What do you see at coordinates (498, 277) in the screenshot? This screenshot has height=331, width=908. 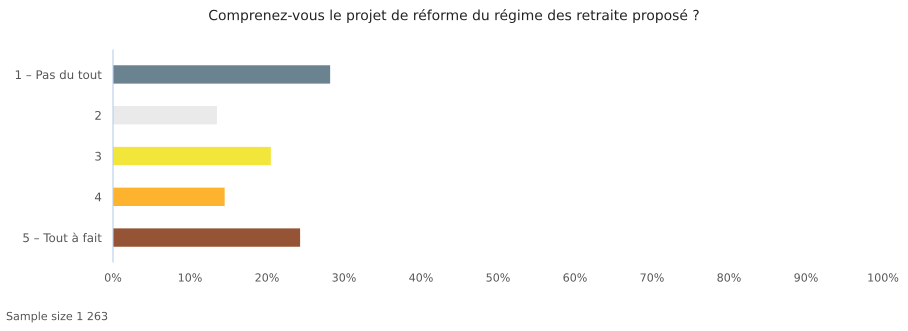 I see `x-tick-label: 50%` at bounding box center [498, 277].